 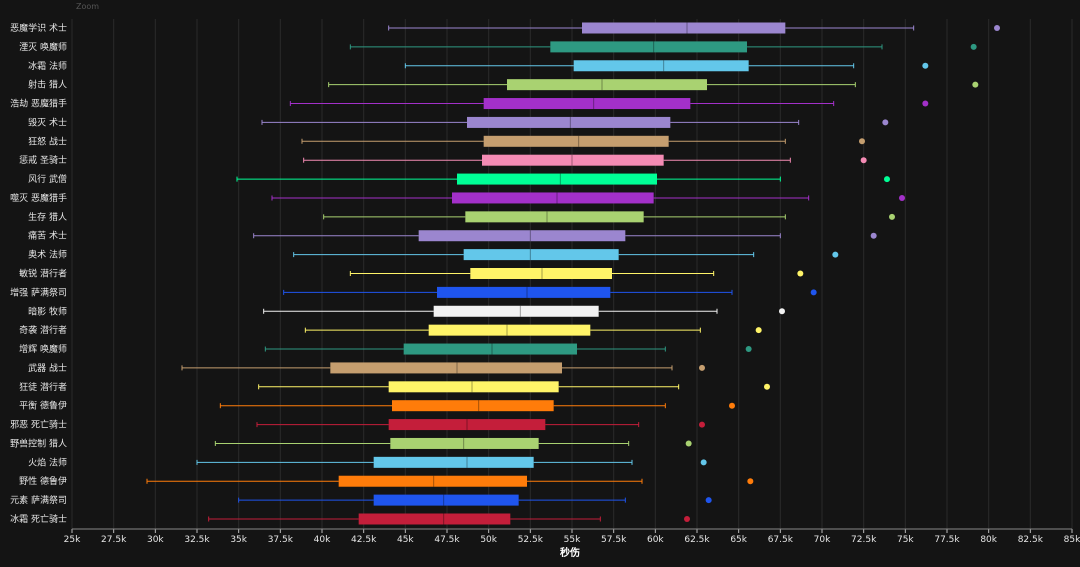 What do you see at coordinates (38, 292) in the screenshot?
I see `y-category-label-14: 增强 萨满祭司` at bounding box center [38, 292].